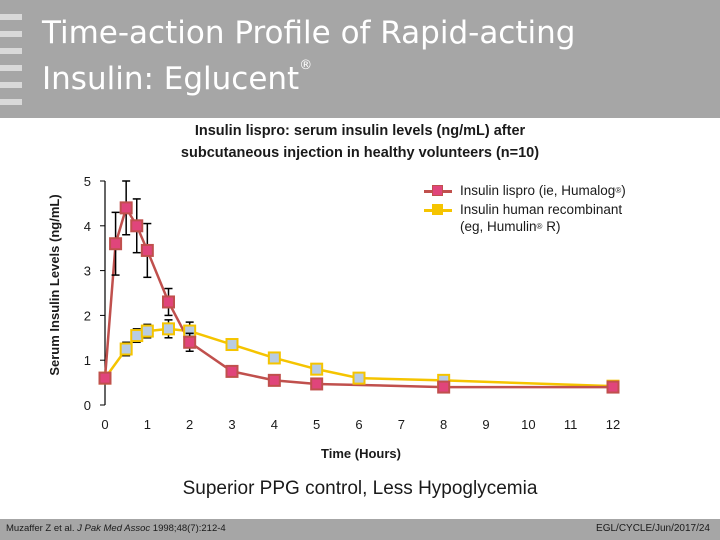  I want to click on y-tick-label: 5, so click(87, 181).